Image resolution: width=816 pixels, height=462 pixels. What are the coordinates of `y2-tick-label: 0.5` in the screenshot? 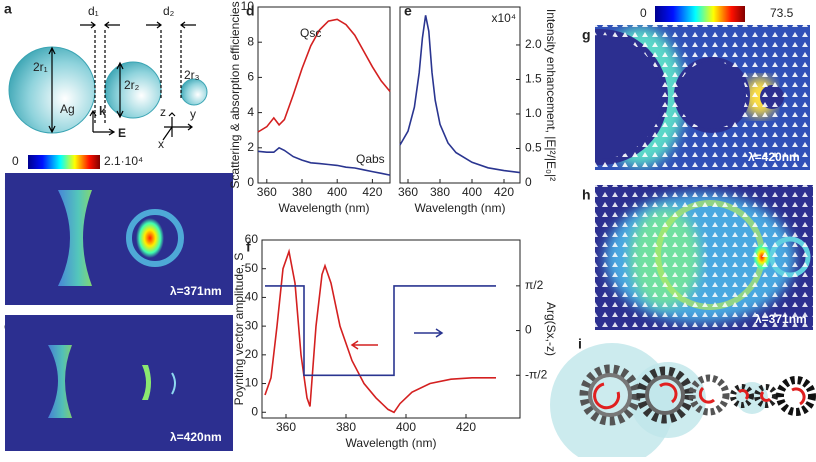 It's located at (533, 148).